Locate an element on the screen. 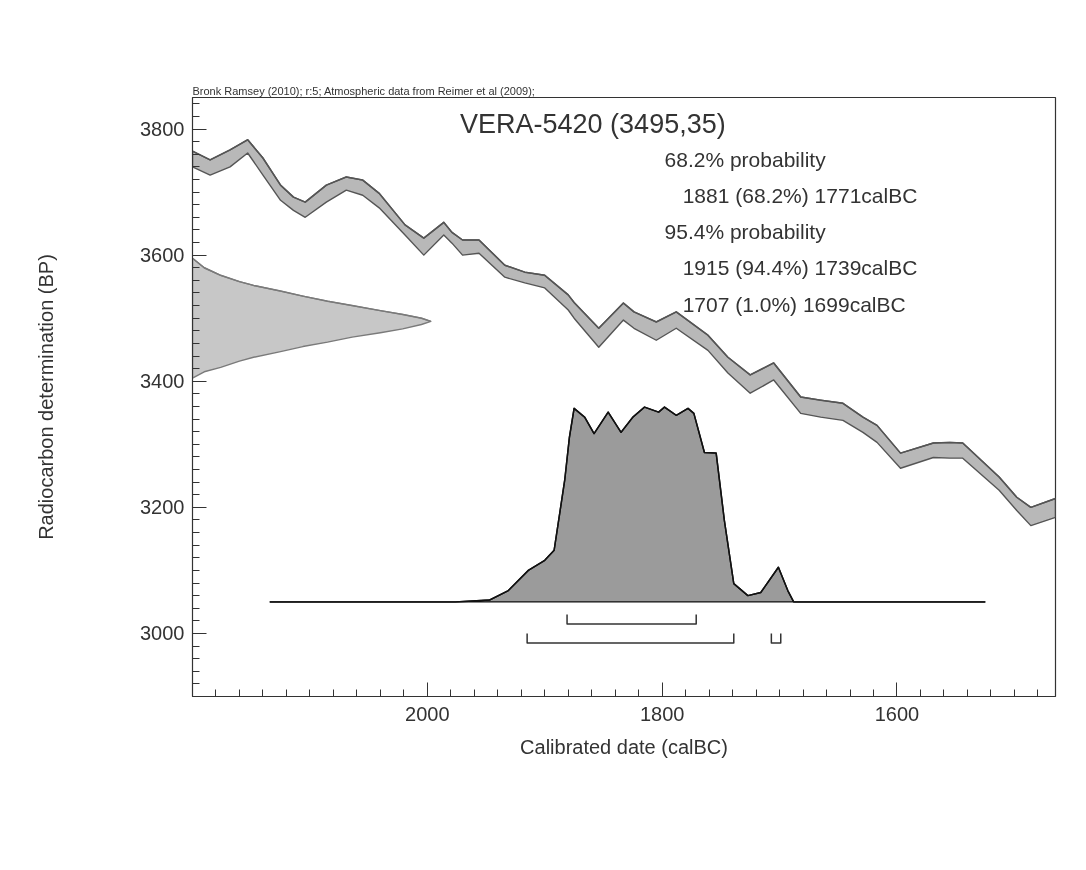  chart-title: VERA-5420 (3495,35) is located at coordinates (593, 124).